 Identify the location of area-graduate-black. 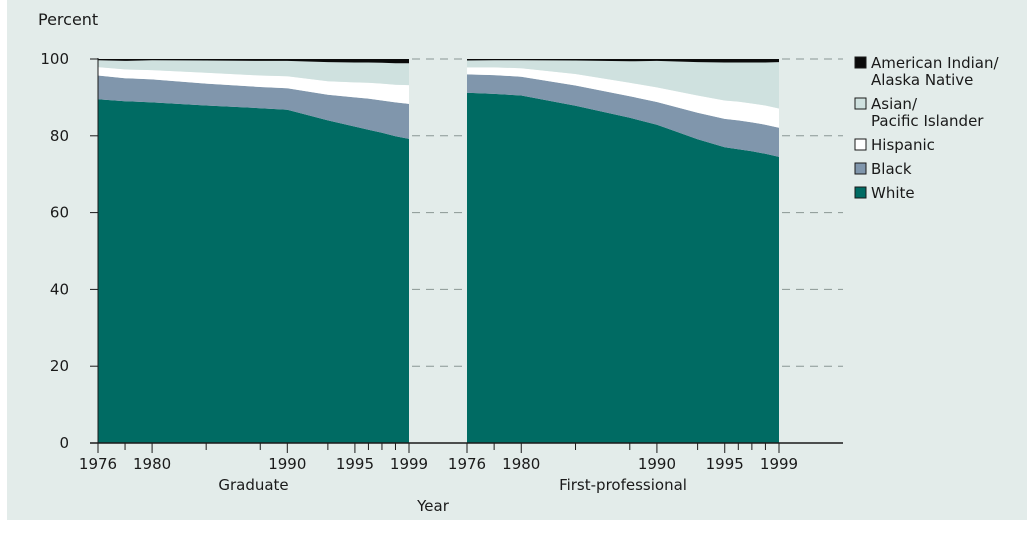
(253, 107).